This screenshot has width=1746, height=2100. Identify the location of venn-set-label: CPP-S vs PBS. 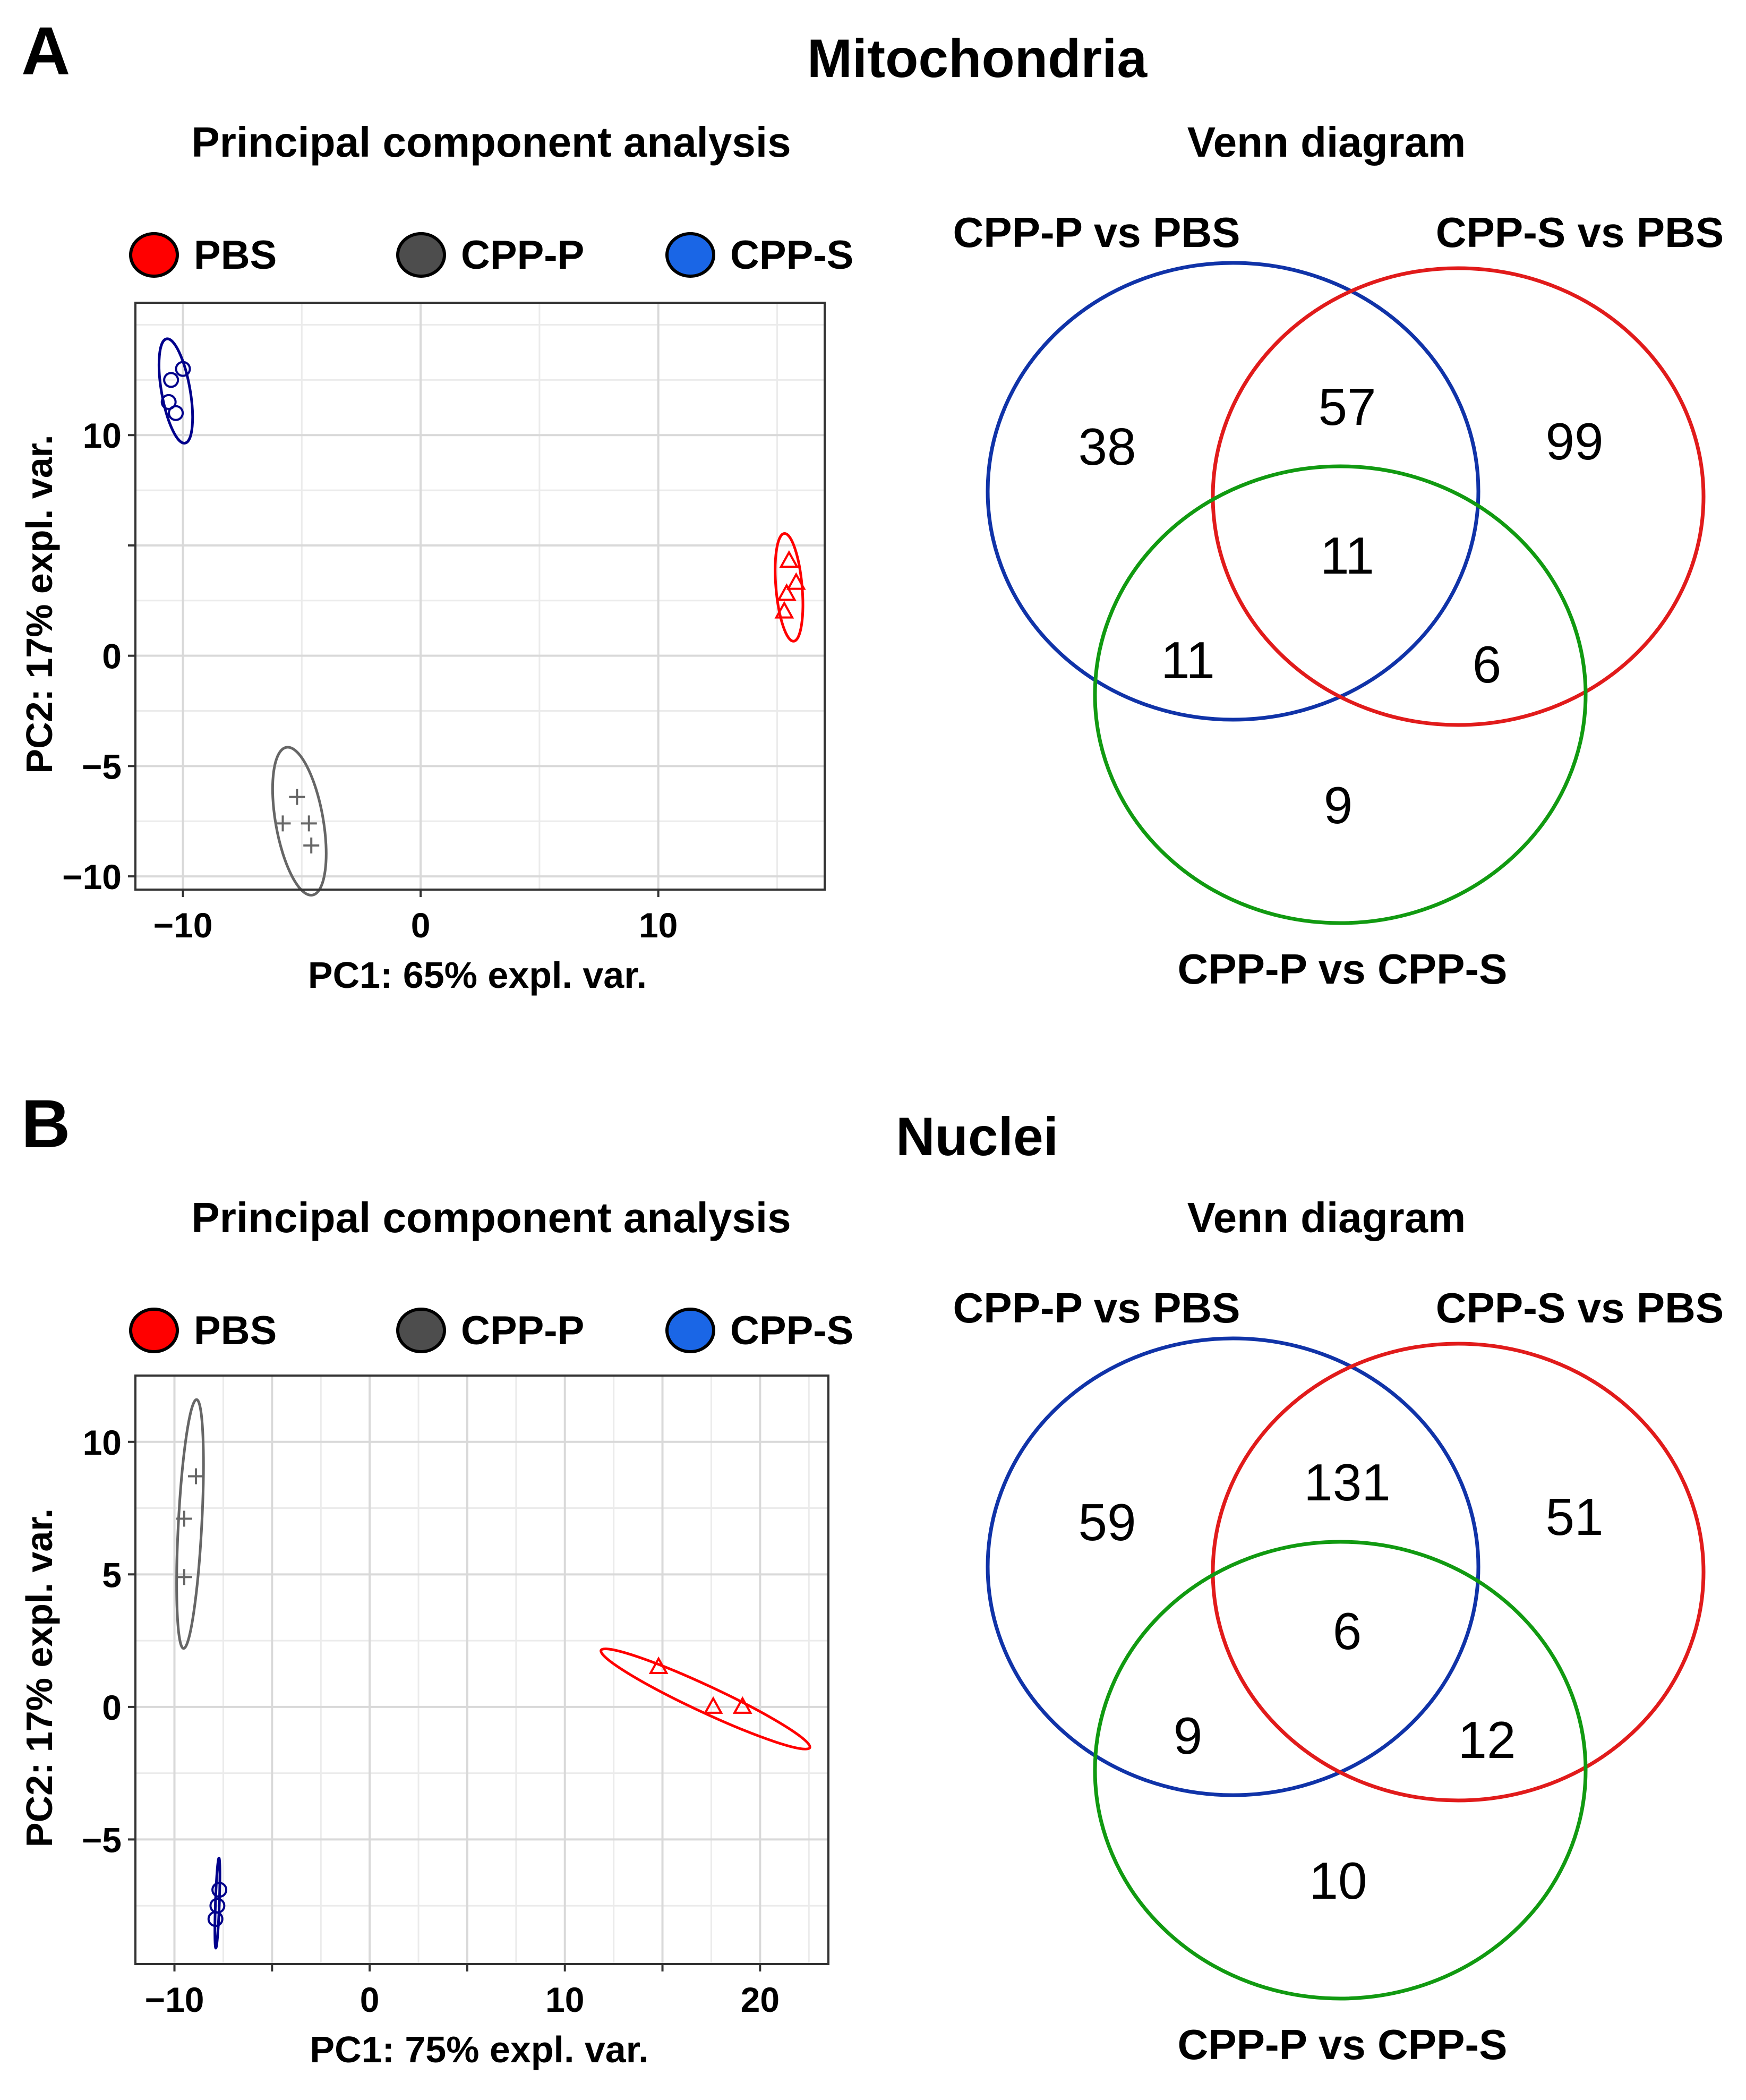
(1580, 1307).